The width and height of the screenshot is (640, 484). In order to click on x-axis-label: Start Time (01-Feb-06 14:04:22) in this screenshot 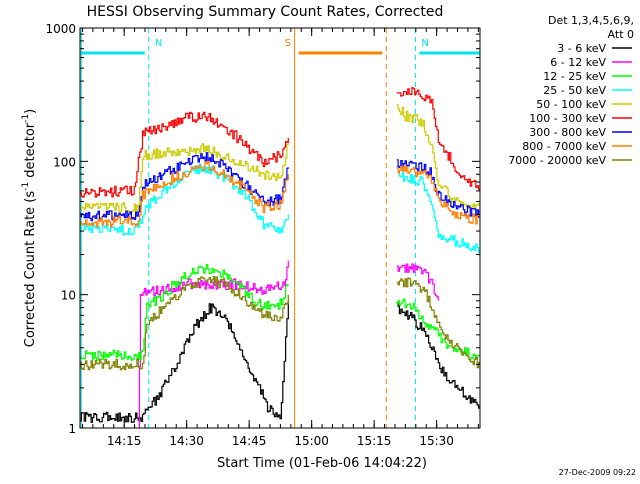, I will do `click(322, 463)`.